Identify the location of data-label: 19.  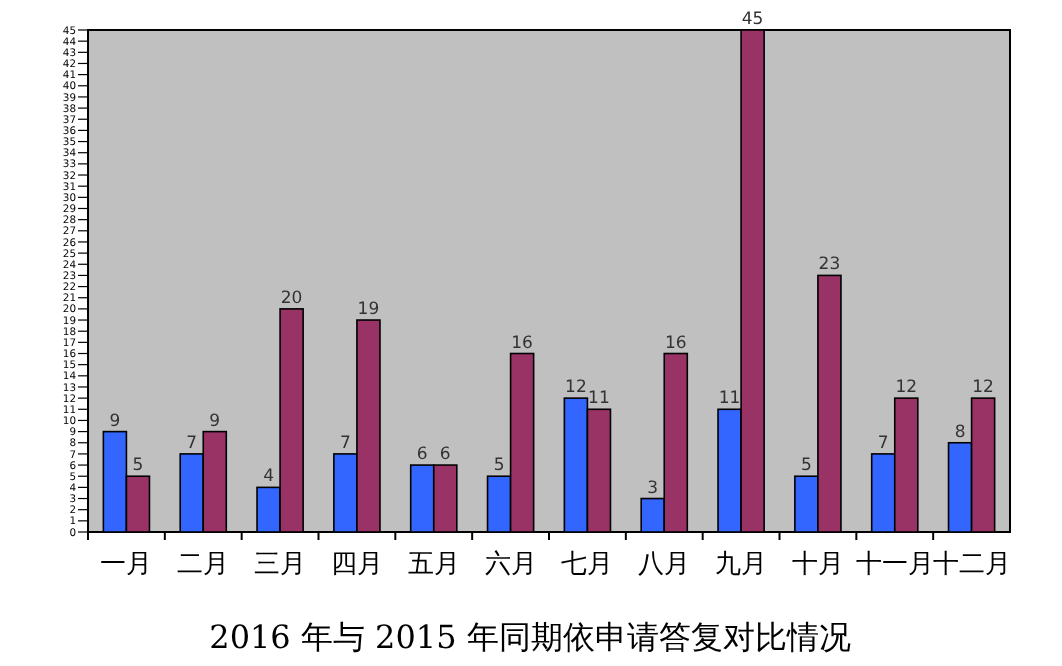
(368, 310).